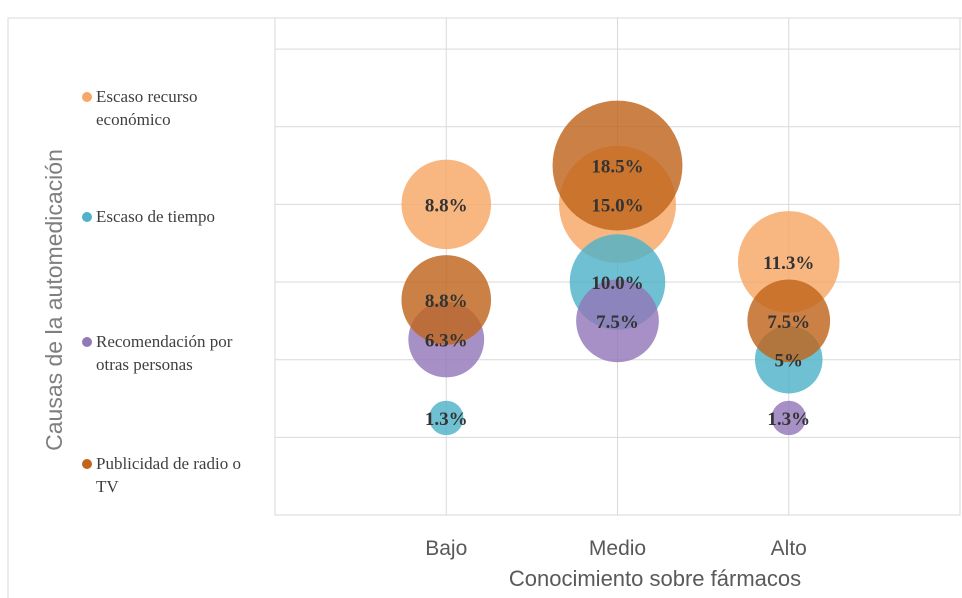 This screenshot has width=962, height=598. What do you see at coordinates (446, 548) in the screenshot?
I see `x-tick-label: Bajo` at bounding box center [446, 548].